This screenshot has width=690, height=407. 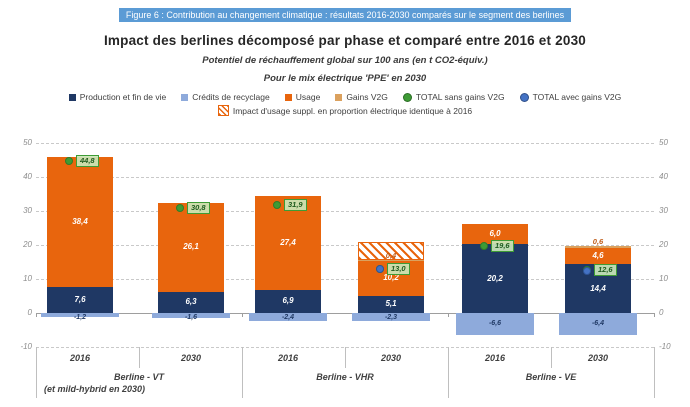 I want to click on legend-item-credits-de-recyclage: Crédits de recyclage, so click(x=225, y=97).